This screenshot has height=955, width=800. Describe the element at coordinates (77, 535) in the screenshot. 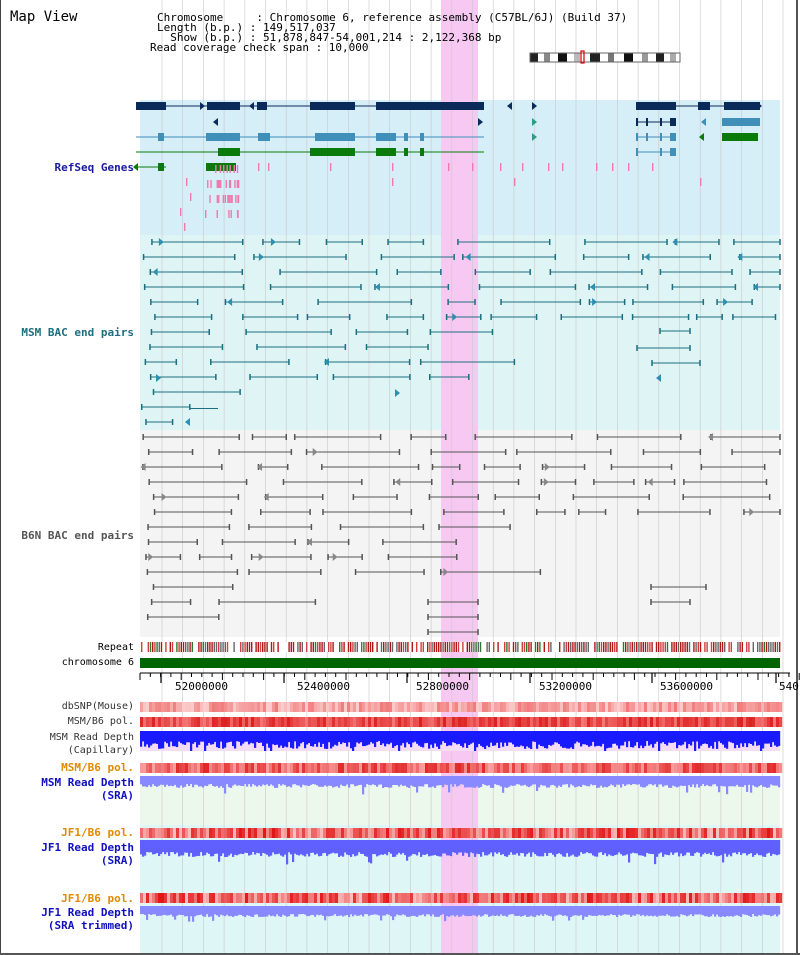

I see `track-label-b6n-bac: B6N BAC end pairs` at that location.